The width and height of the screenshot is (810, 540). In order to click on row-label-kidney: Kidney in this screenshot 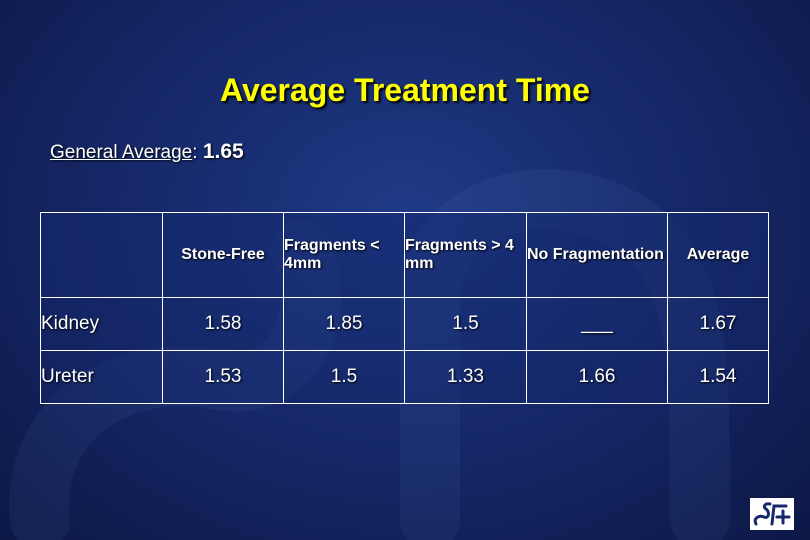, I will do `click(101, 324)`.